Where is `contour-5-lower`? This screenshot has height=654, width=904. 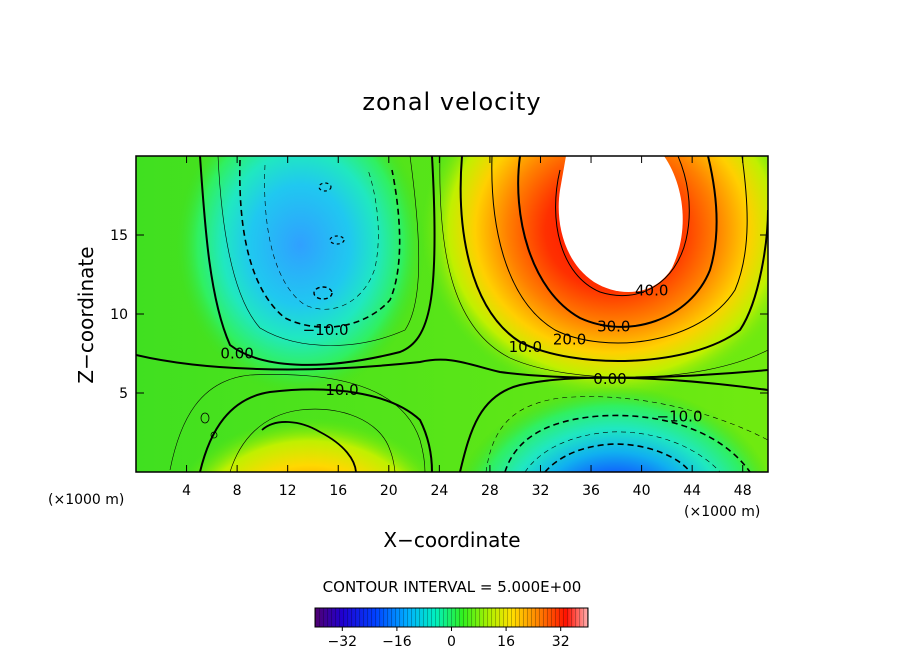 contour-5-lower is located at coordinates (297, 423).